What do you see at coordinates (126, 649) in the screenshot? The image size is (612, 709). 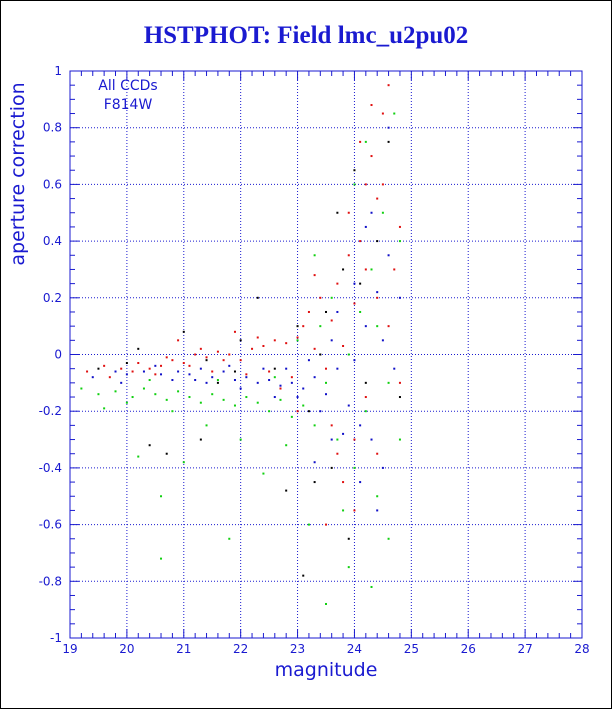 I see `x-tick-label: 20` at bounding box center [126, 649].